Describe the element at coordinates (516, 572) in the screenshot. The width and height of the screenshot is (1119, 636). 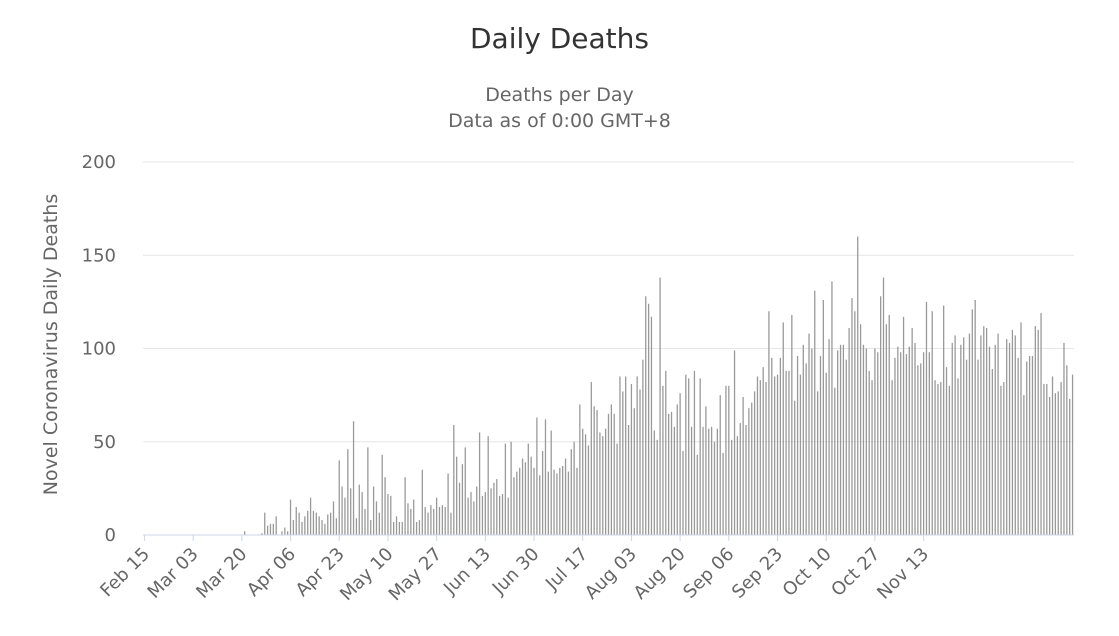
I see `x-tick-label: Jun 30` at that location.